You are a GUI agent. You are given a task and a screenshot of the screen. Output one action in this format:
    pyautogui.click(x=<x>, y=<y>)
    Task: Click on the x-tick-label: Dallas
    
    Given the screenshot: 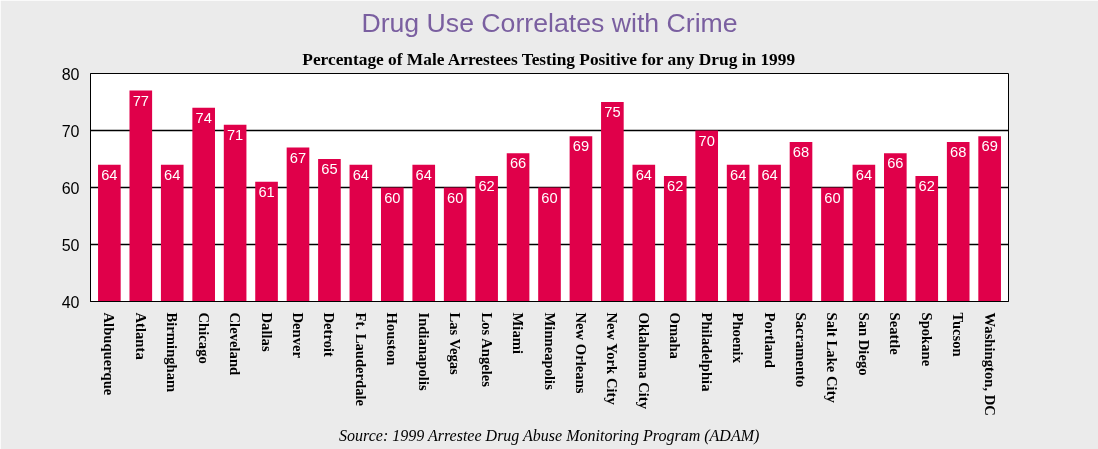 What is the action you would take?
    pyautogui.click(x=266, y=332)
    